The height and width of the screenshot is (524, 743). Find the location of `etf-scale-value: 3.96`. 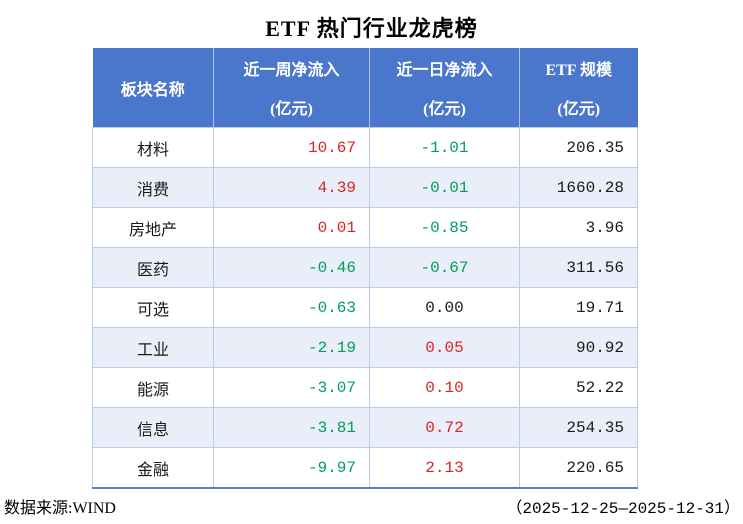

etf-scale-value: 3.96 is located at coordinates (578, 227).